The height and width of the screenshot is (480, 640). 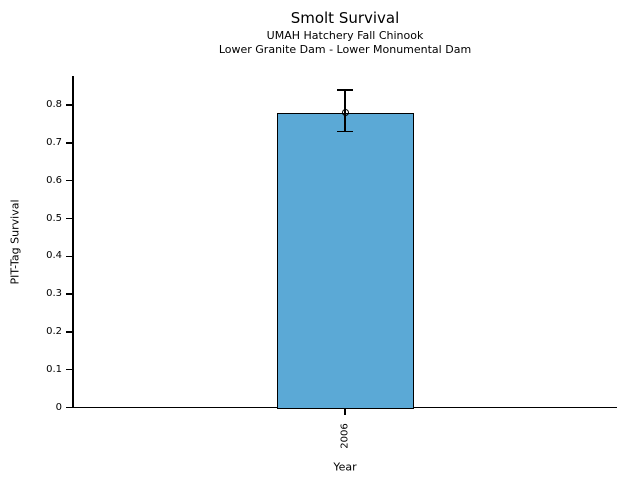 I want to click on x-tick-label-2006: 2006, so click(x=345, y=436).